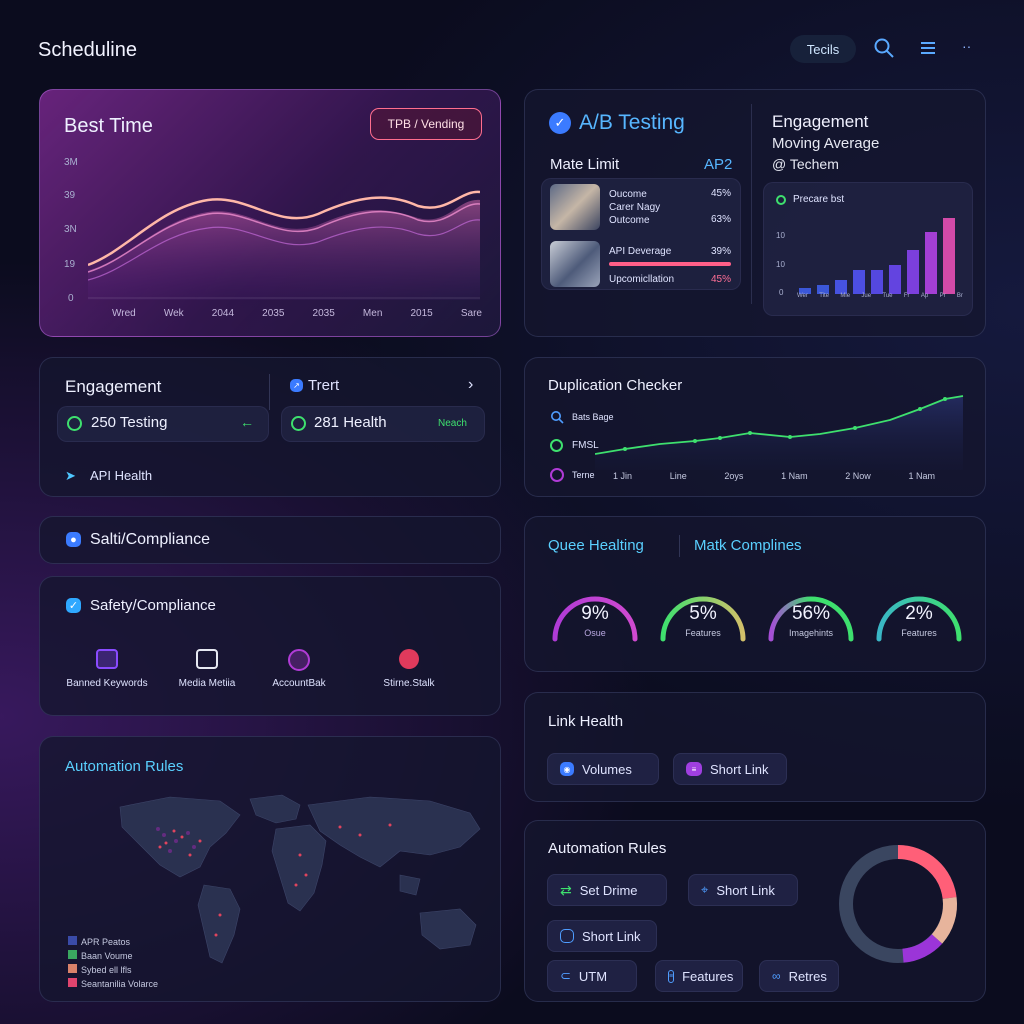 The image size is (1024, 1024). What do you see at coordinates (207, 659) in the screenshot?
I see `calendar-icon` at bounding box center [207, 659].